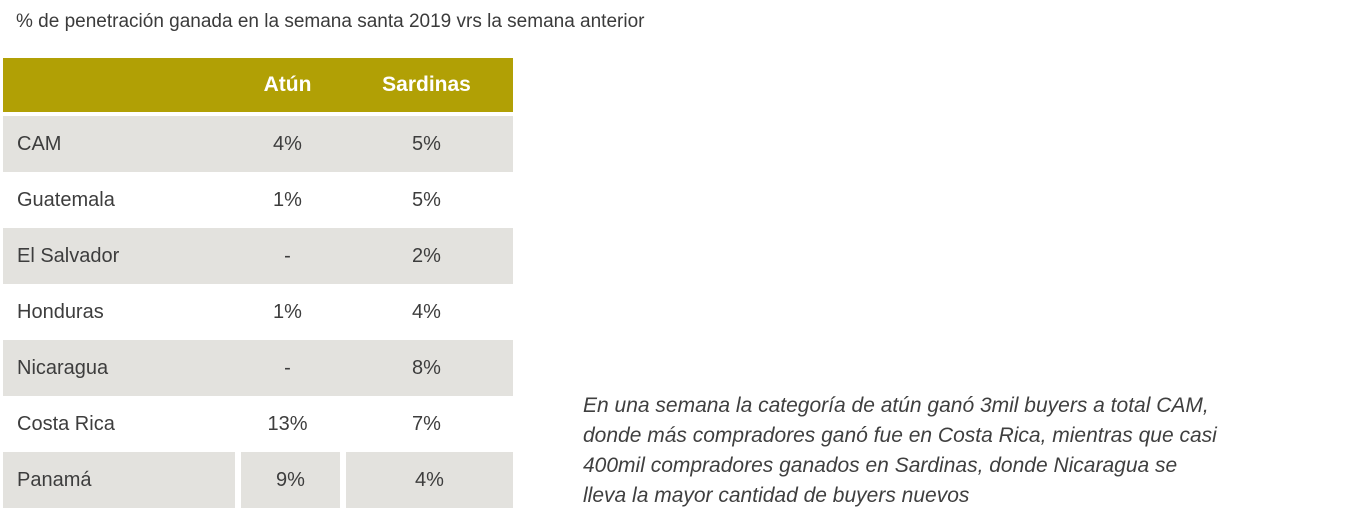 The height and width of the screenshot is (527, 1357). I want to click on cell-atun: 9%, so click(287, 480).